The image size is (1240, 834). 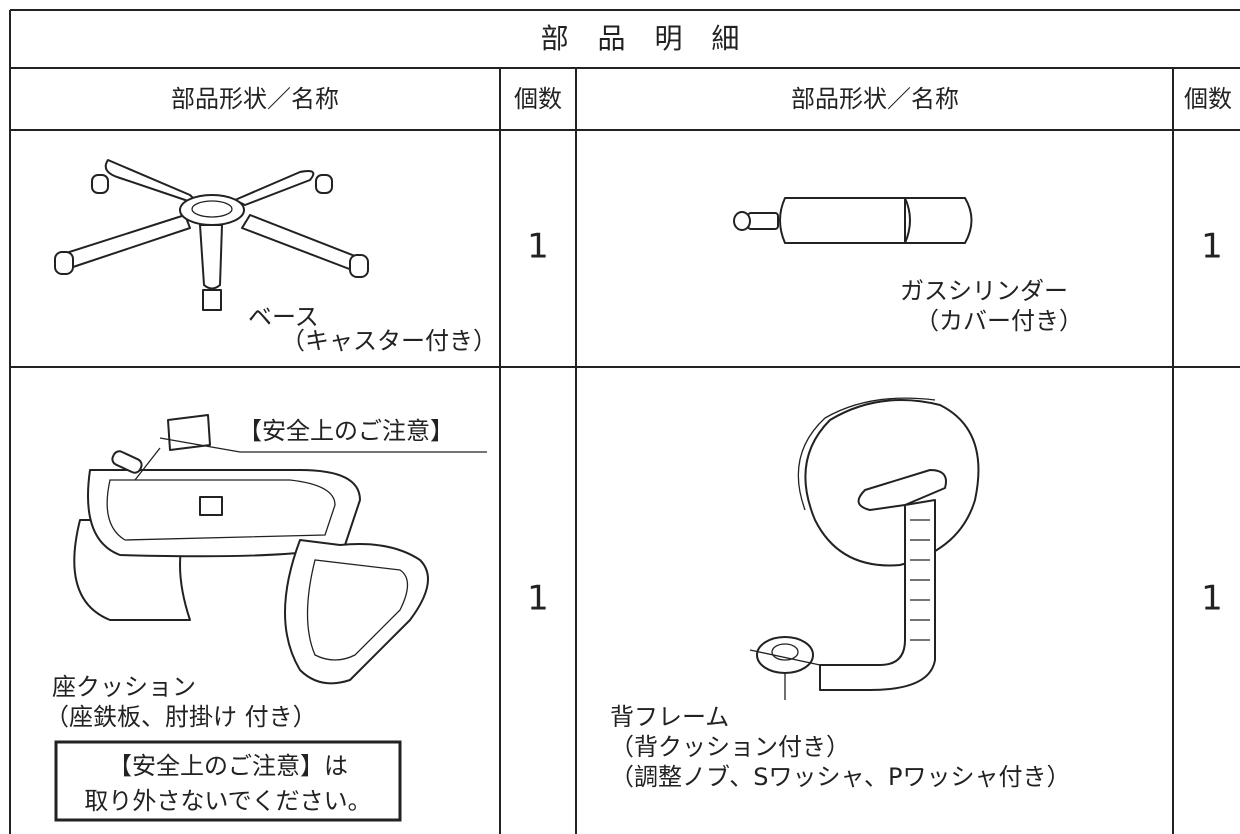 What do you see at coordinates (228, 781) in the screenshot?
I see `note-box` at bounding box center [228, 781].